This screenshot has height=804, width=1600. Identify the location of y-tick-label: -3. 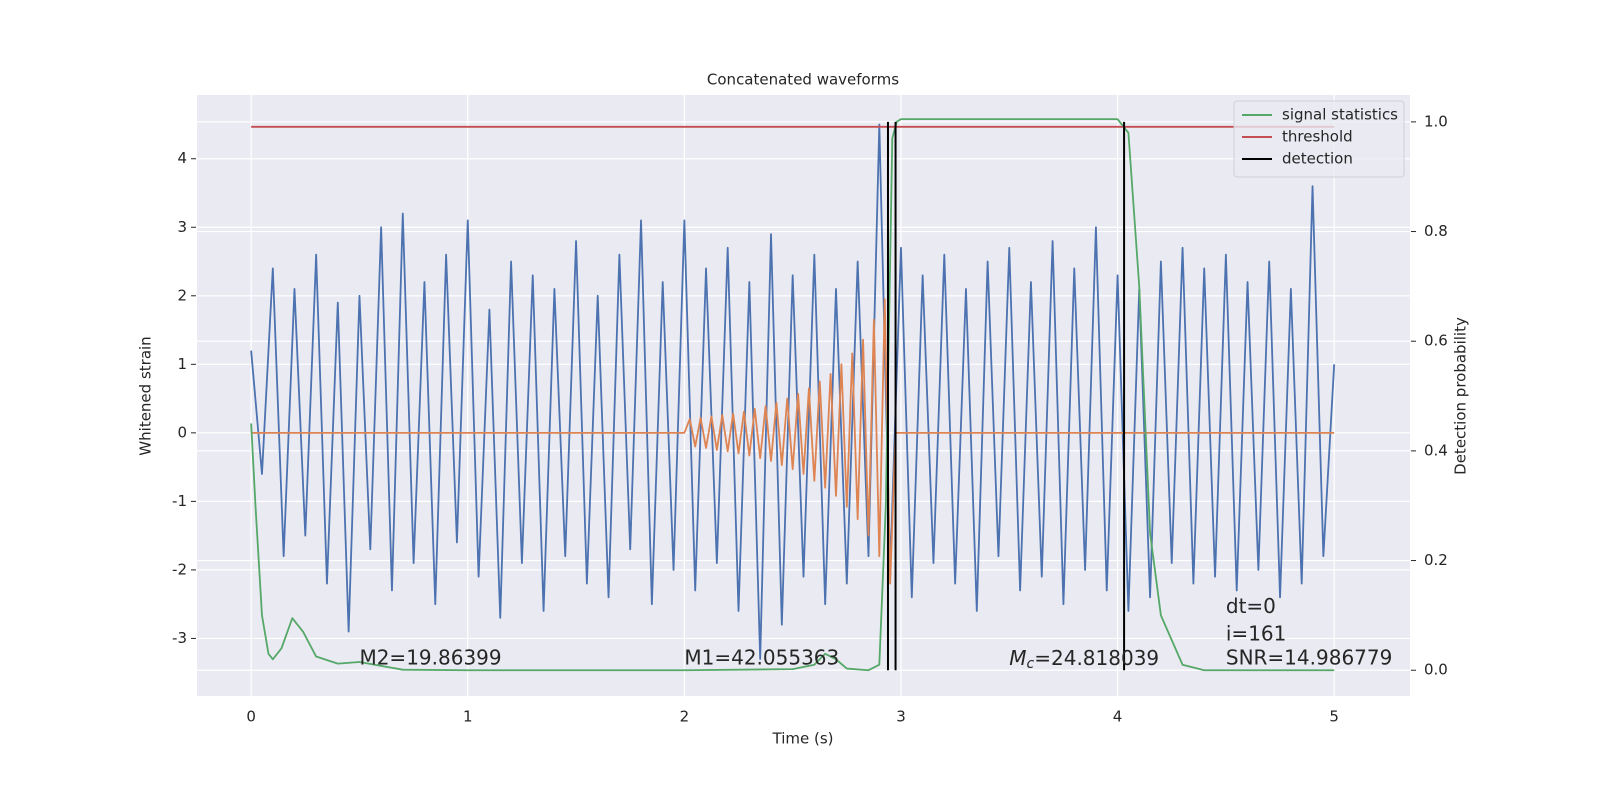
(179, 638).